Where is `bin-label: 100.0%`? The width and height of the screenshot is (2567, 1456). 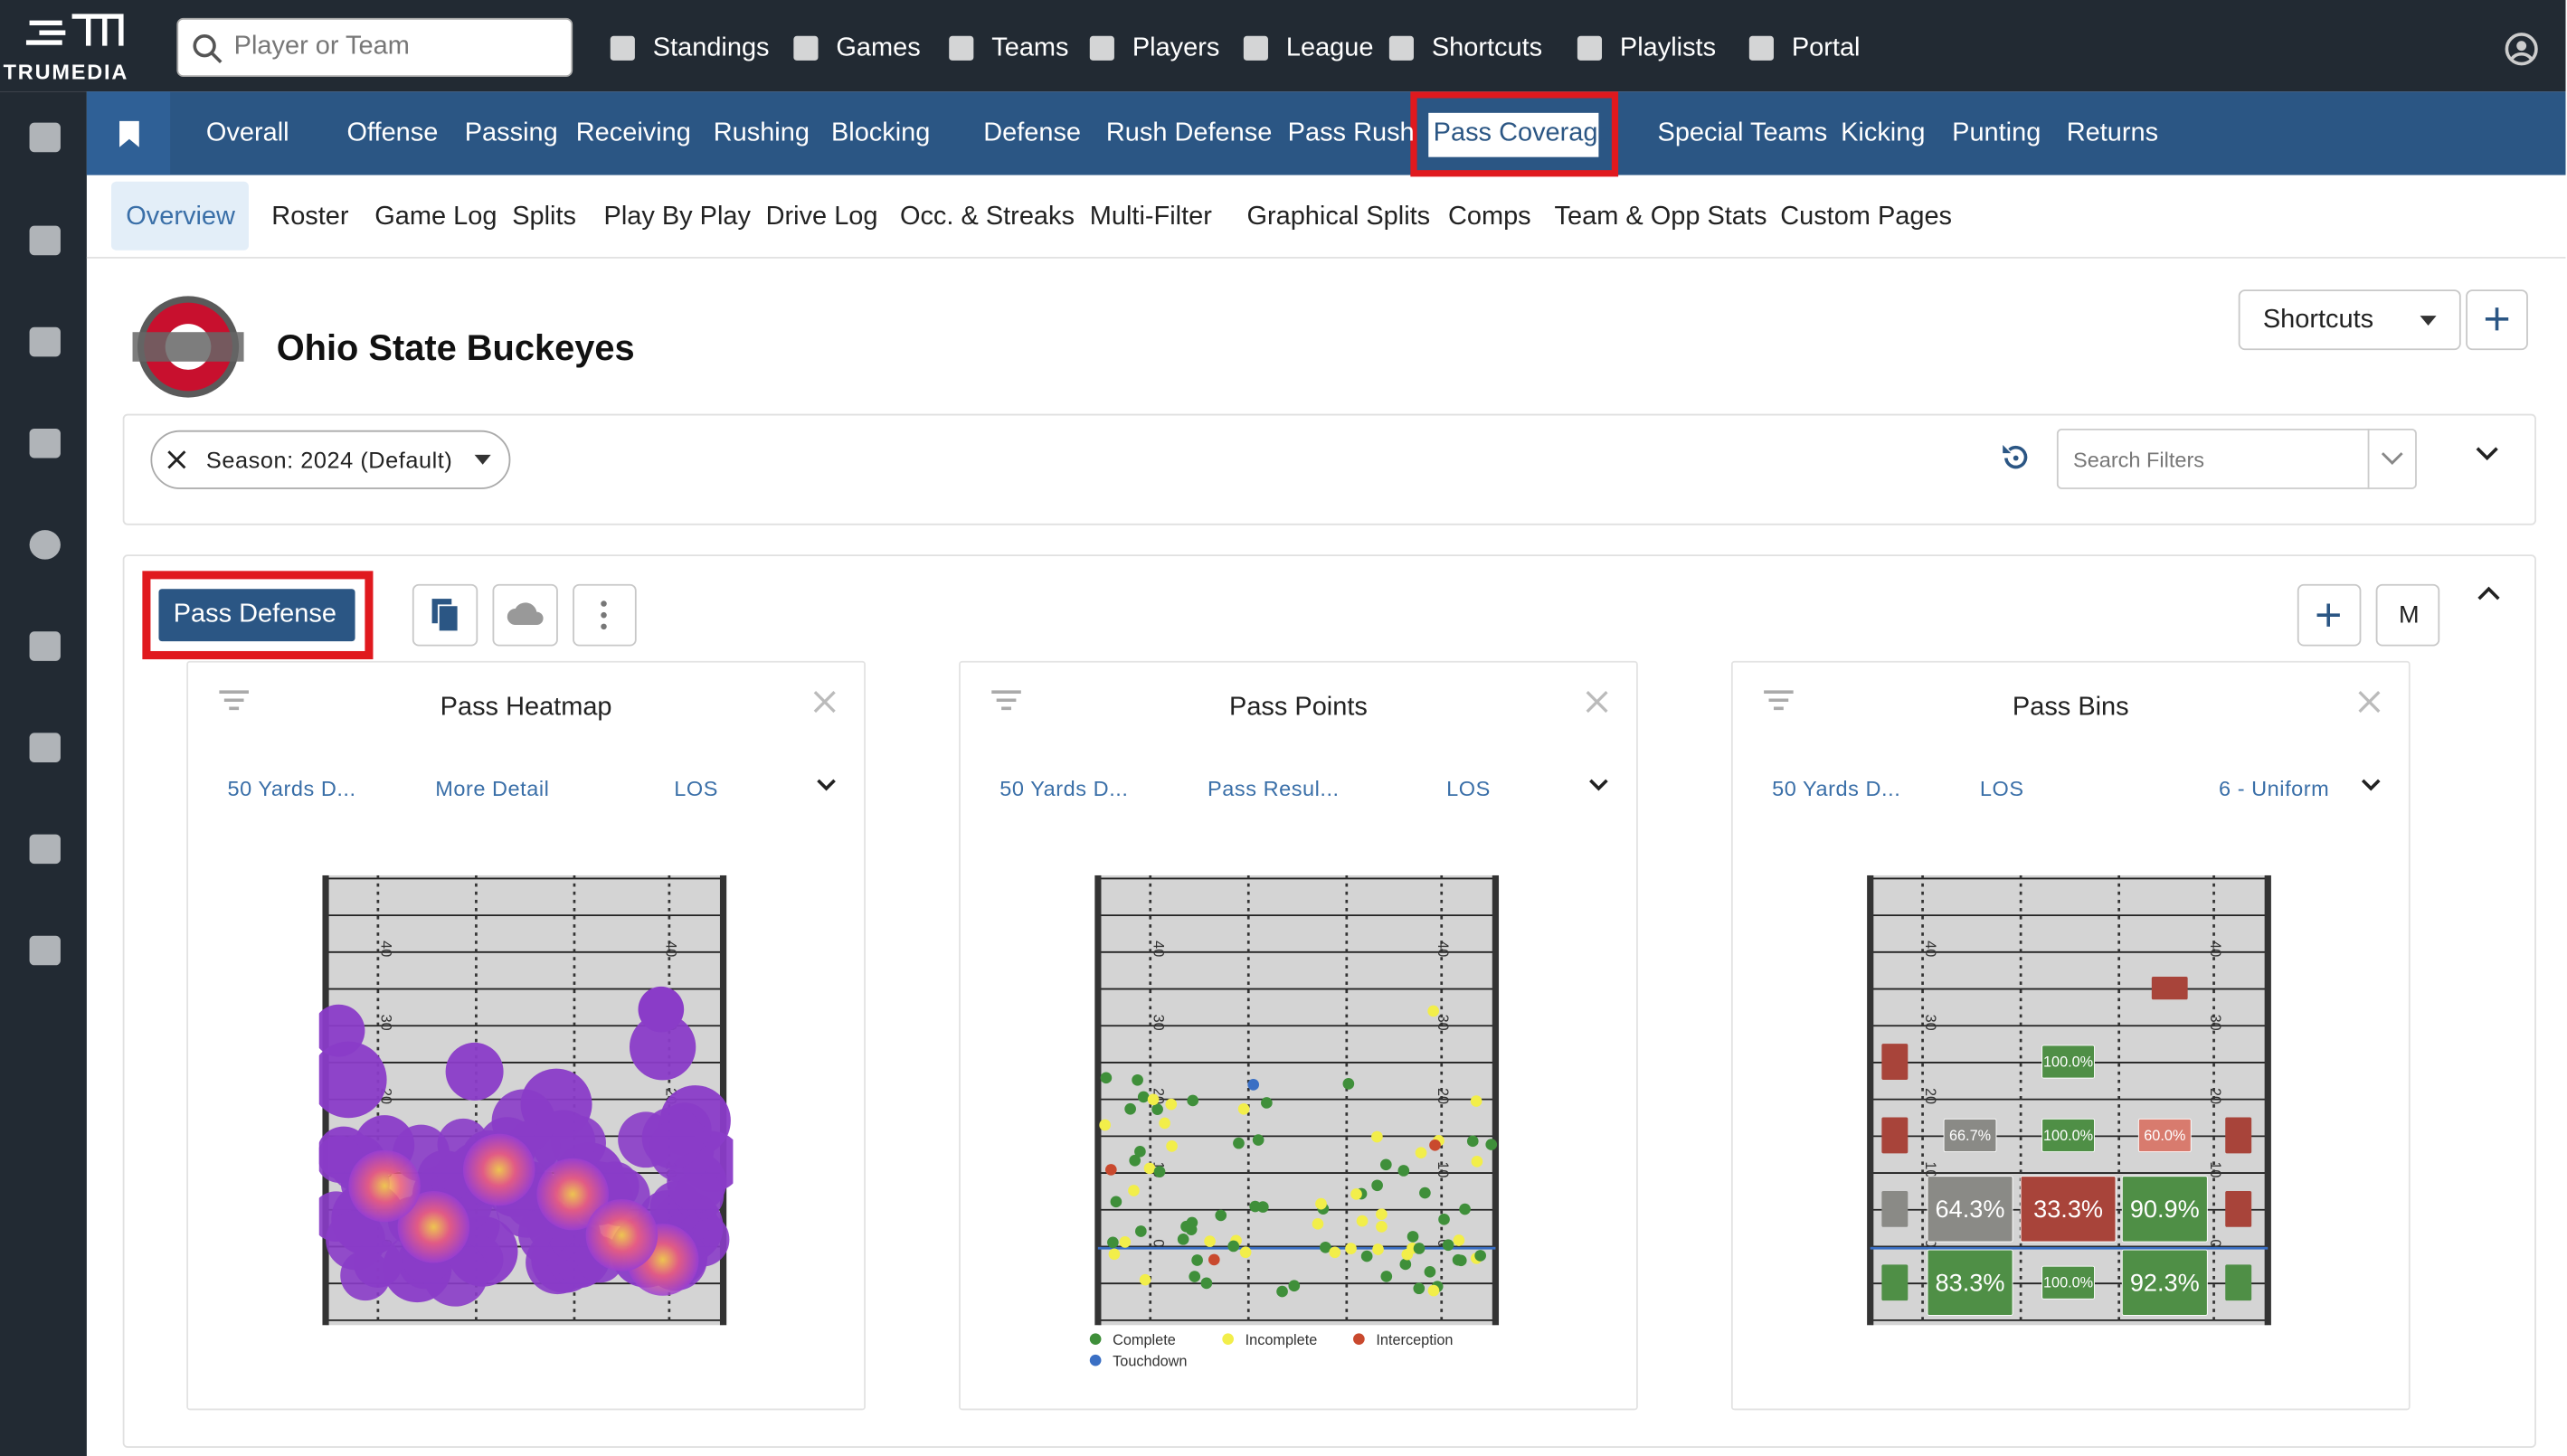 bin-label: 100.0% is located at coordinates (2068, 1136).